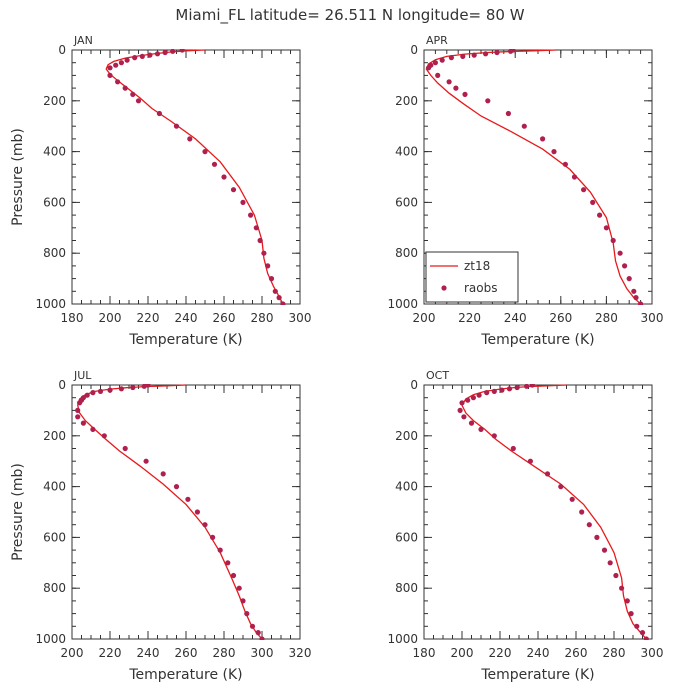 This screenshot has width=700, height=700. What do you see at coordinates (402, 639) in the screenshot?
I see `y-tick-label: 1000` at bounding box center [402, 639].